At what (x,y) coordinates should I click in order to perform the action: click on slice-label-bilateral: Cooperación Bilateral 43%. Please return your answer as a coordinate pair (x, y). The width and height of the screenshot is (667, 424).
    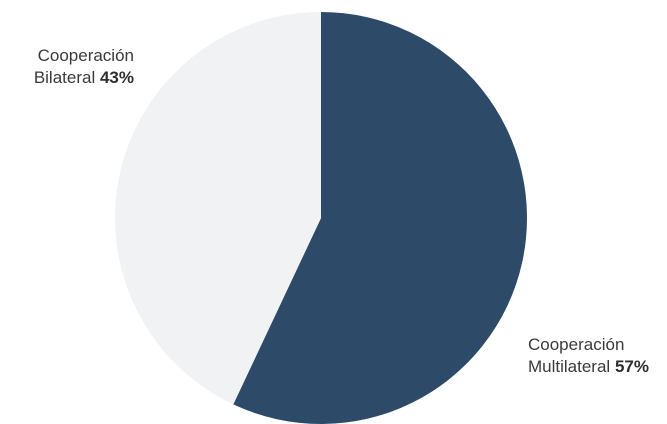
    Looking at the image, I should click on (71, 67).